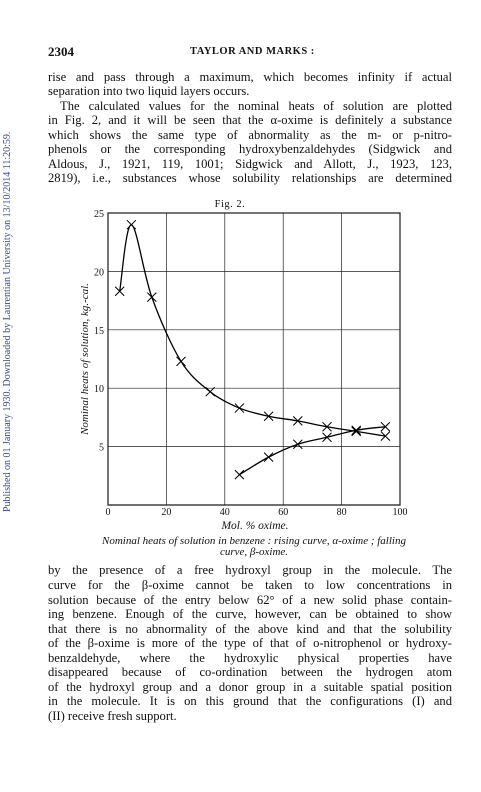  I want to click on running-title: TAYLOR AND MARKS :, so click(252, 51).